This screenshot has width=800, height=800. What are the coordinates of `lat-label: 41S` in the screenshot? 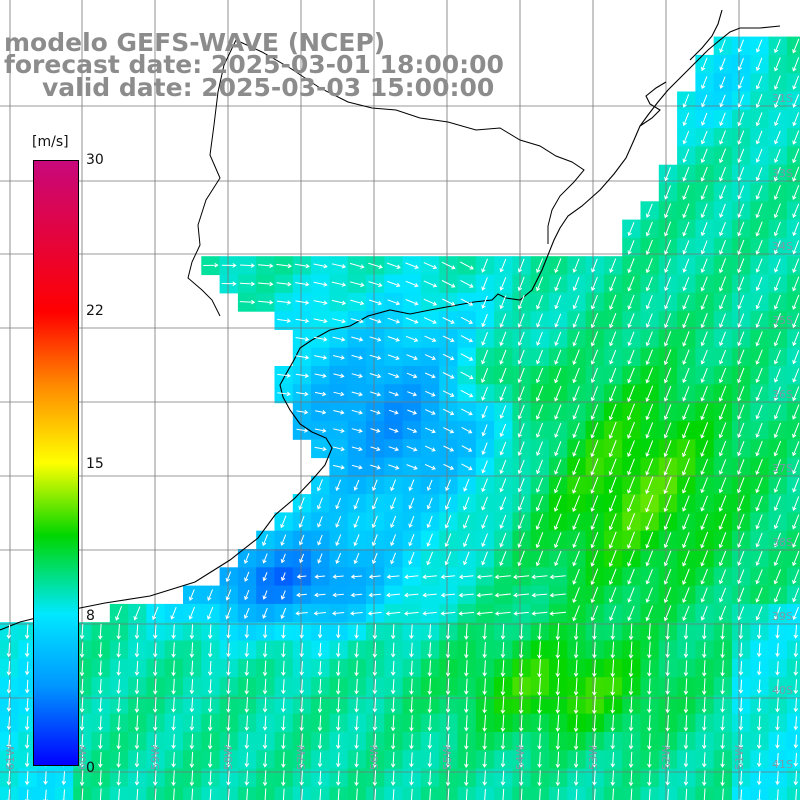 It's located at (782, 764).